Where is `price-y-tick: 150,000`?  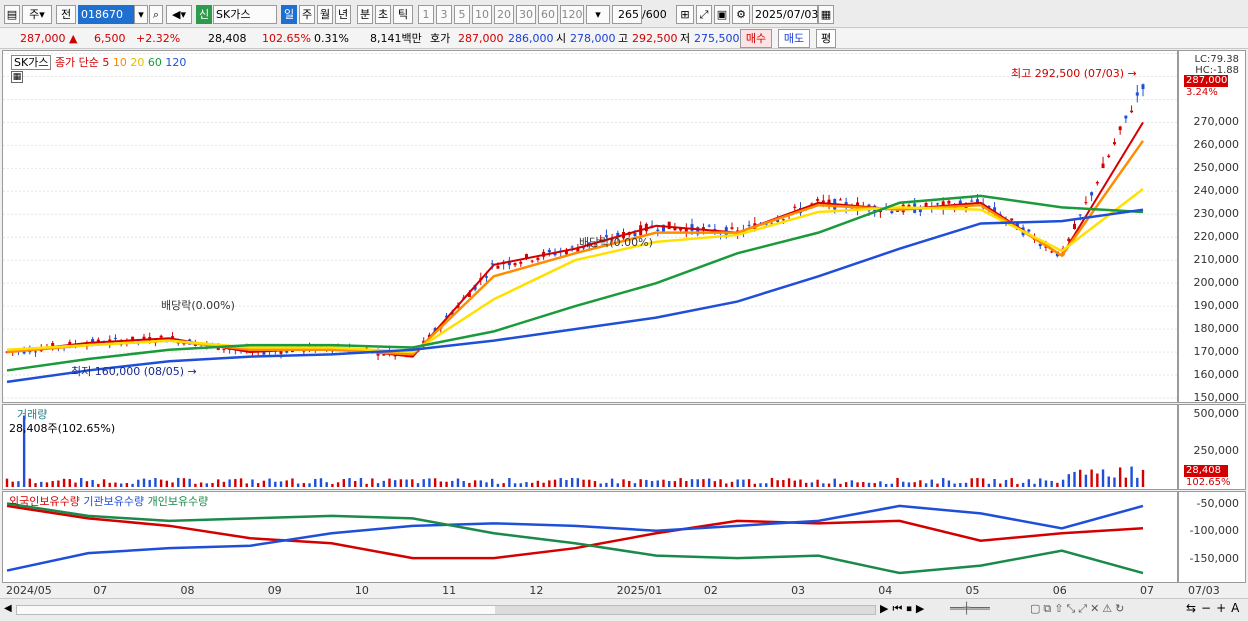 price-y-tick: 150,000 is located at coordinates (1216, 397).